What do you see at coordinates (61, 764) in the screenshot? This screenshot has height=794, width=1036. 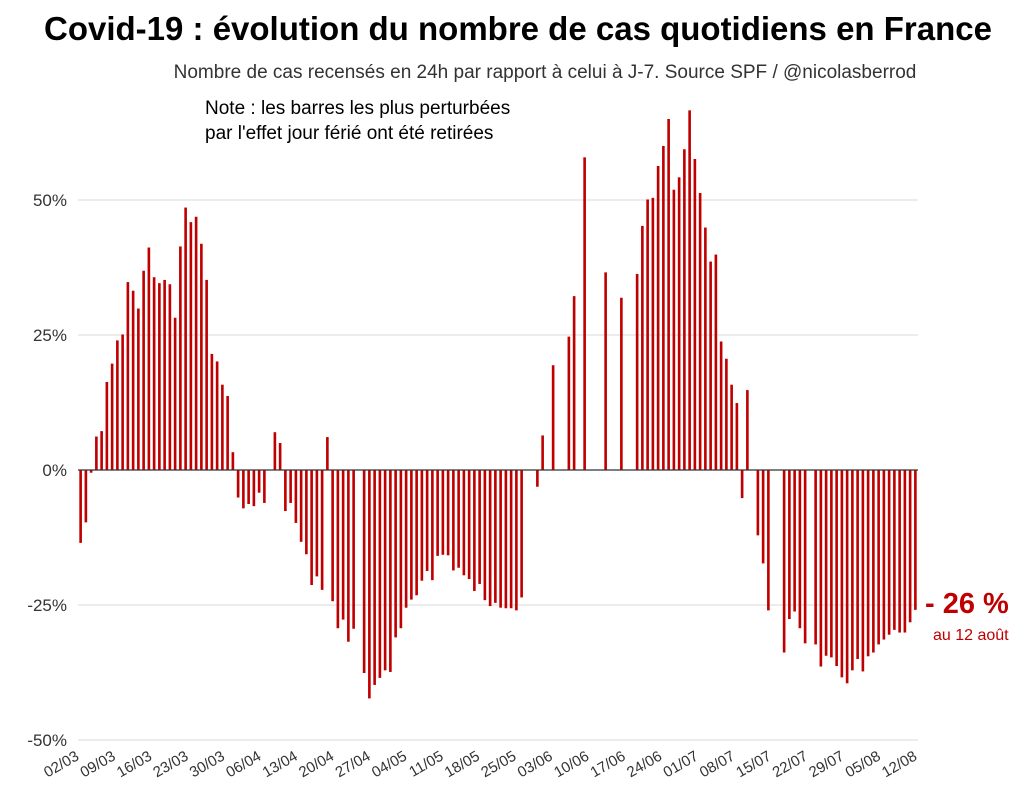 I see `x-tick-label-0: 02/03` at bounding box center [61, 764].